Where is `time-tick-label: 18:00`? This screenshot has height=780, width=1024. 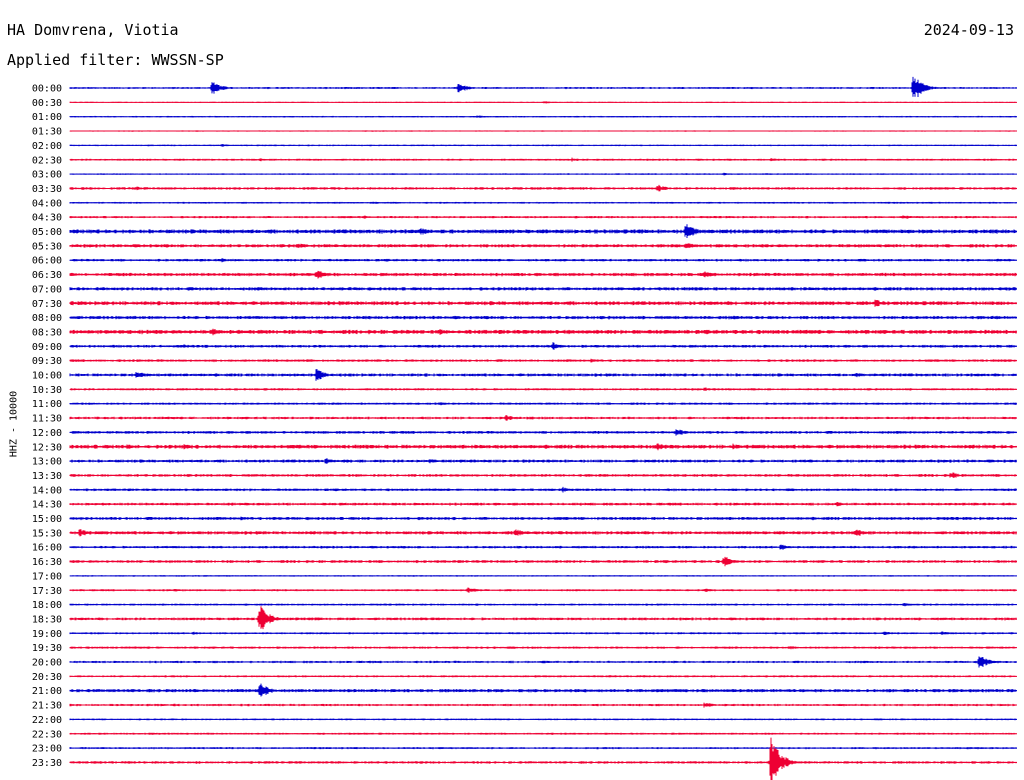
time-tick-label: 18:00 is located at coordinates (47, 605).